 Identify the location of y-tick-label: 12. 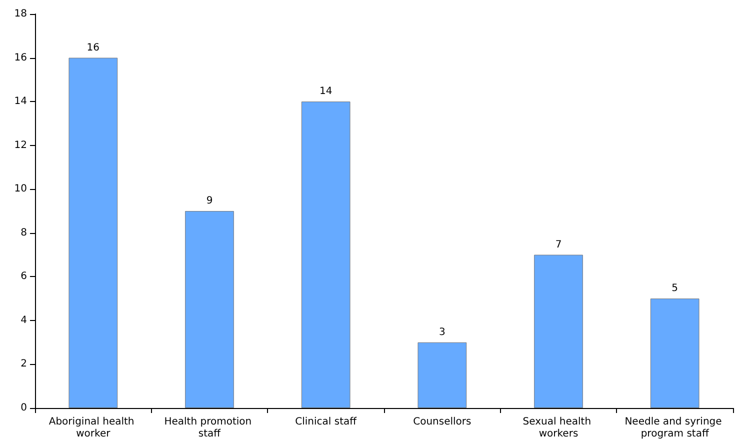
(20, 145).